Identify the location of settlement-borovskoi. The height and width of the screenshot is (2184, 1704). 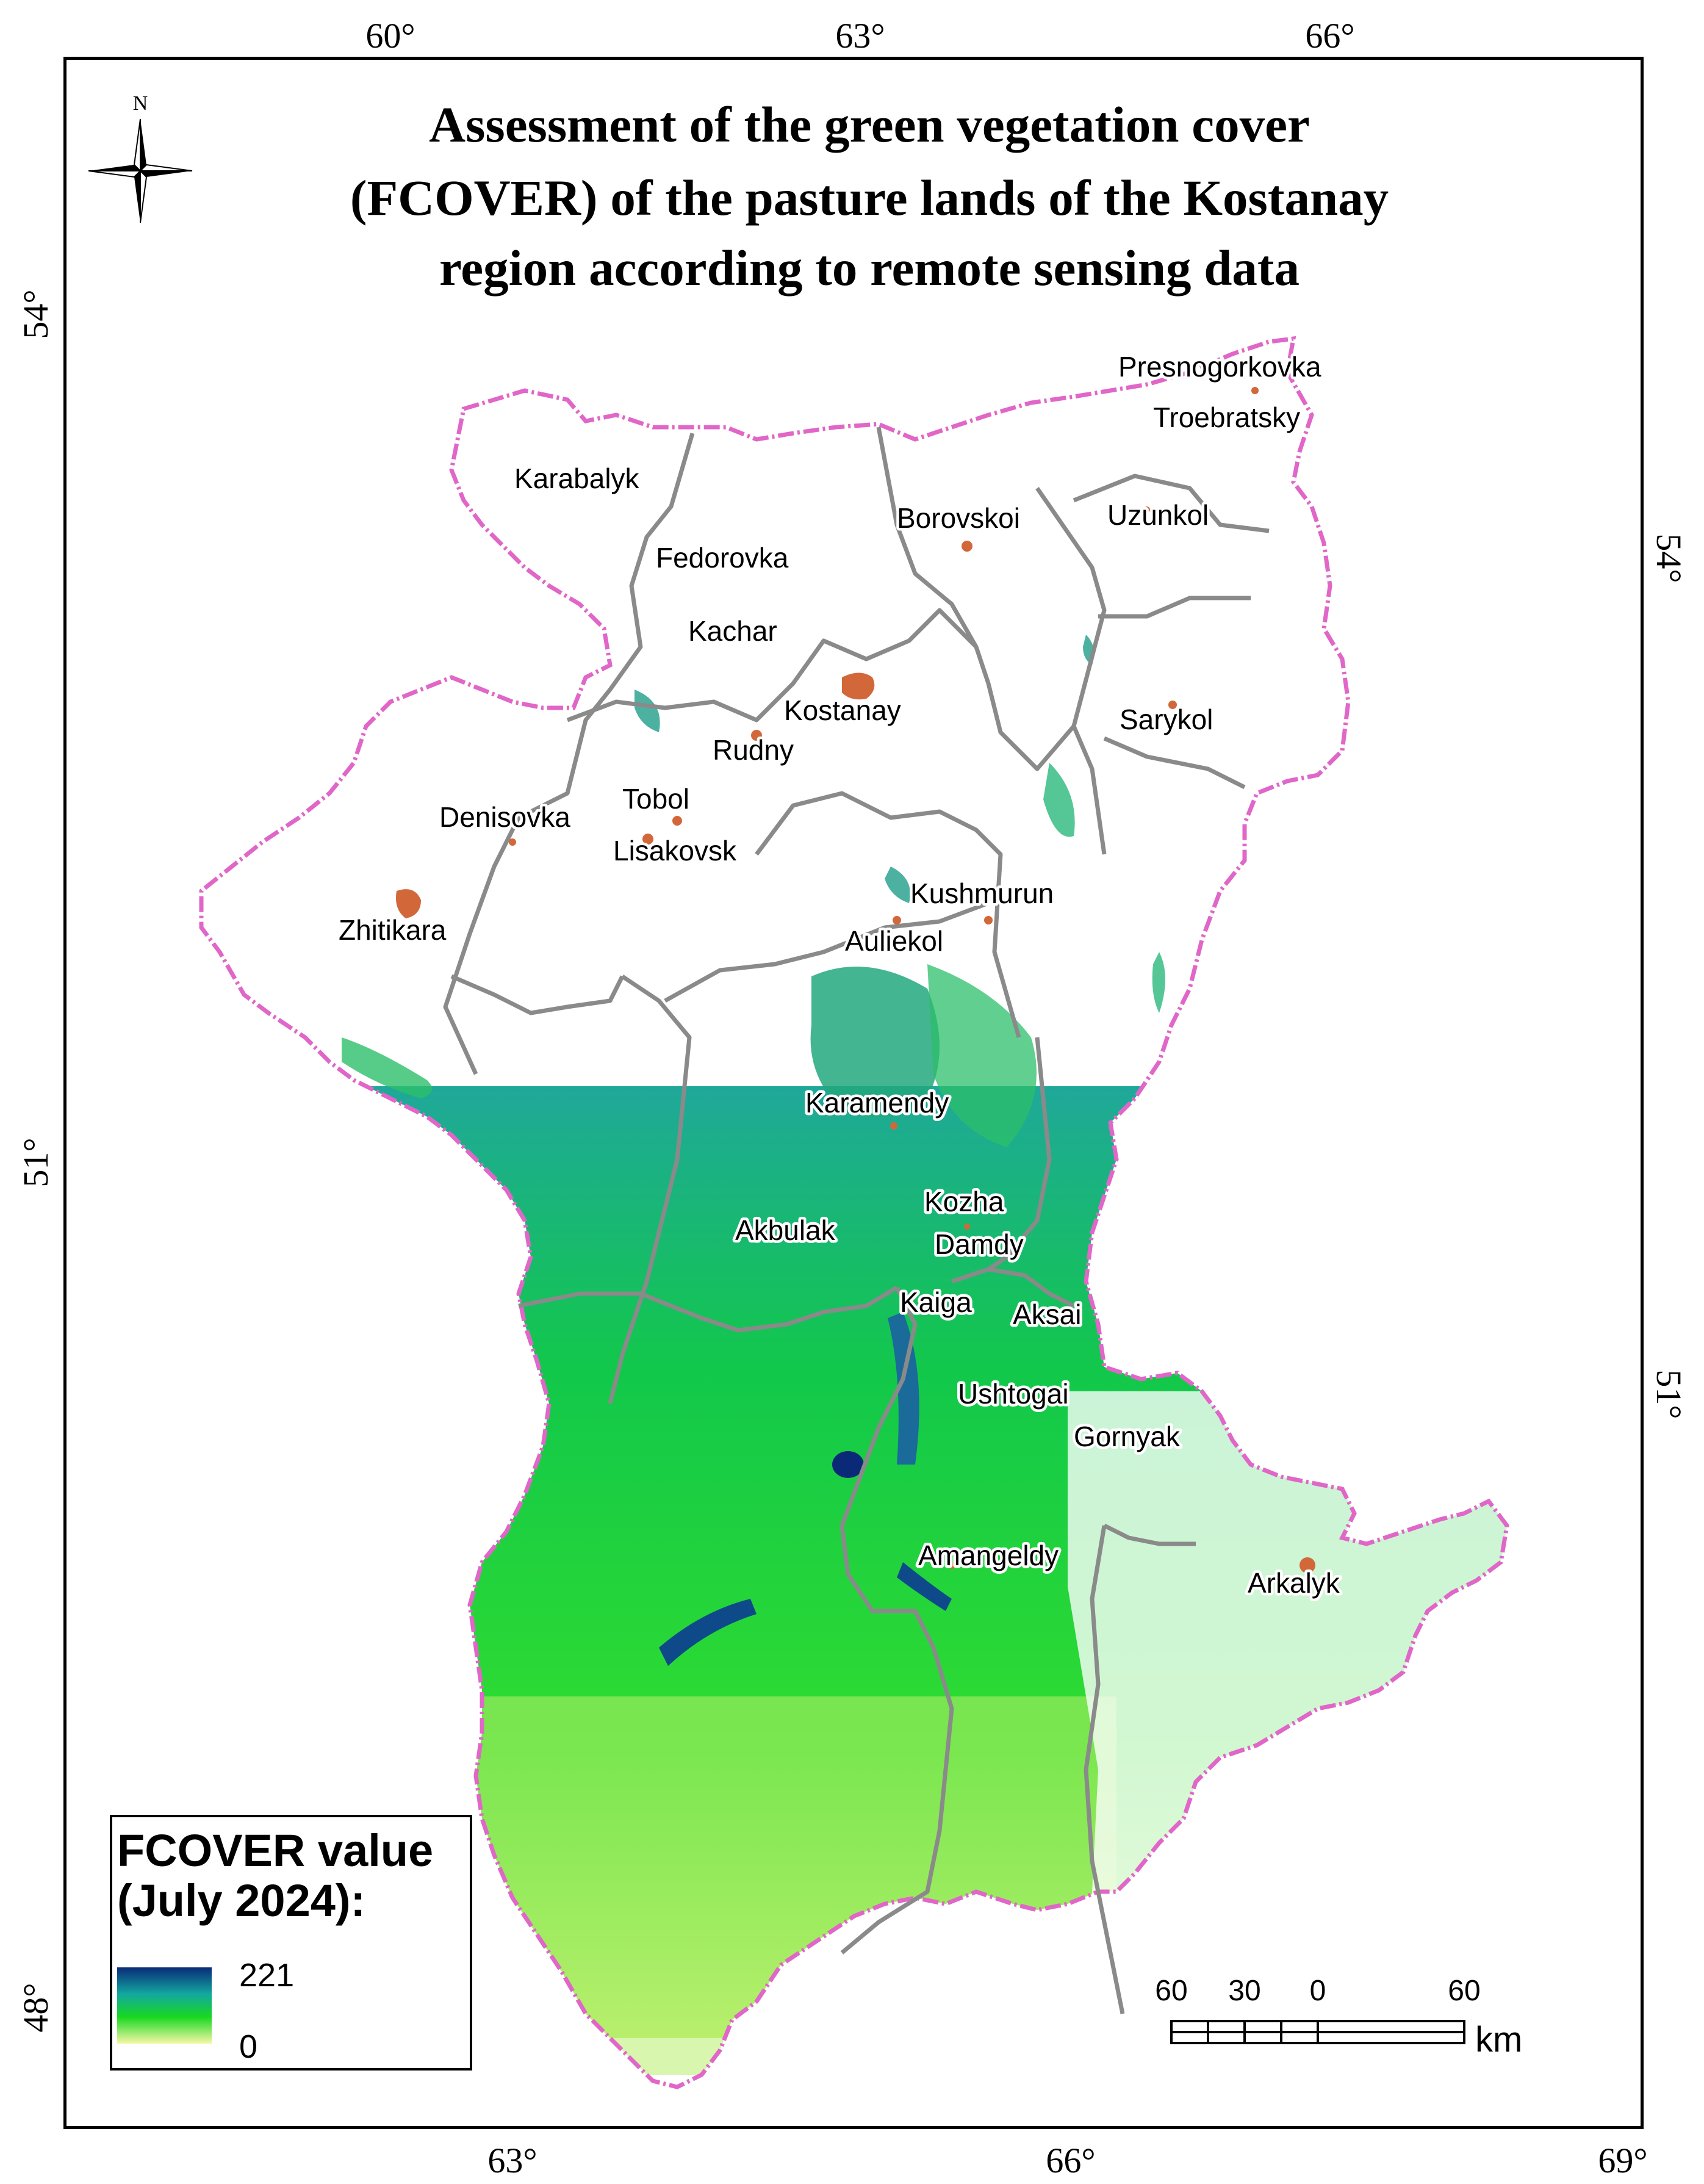
(967, 546).